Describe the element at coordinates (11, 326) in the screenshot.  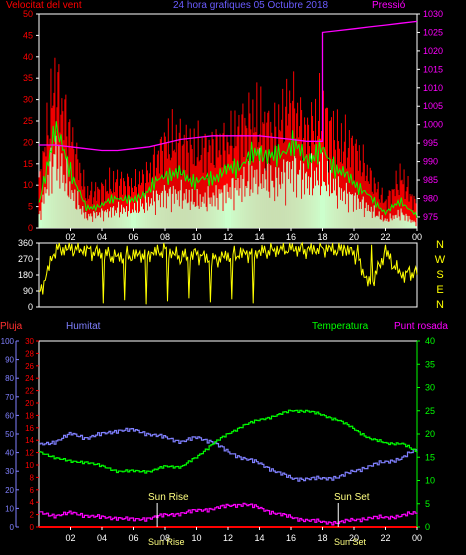
I see `rain-label: Pluja` at that location.